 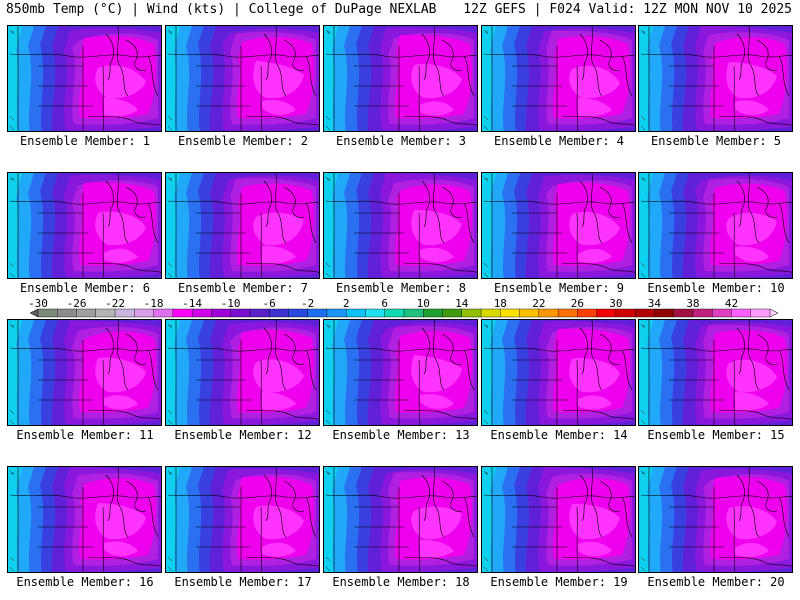 I want to click on ensemble-member-label: Ensemble Member: 18, so click(x=401, y=582).